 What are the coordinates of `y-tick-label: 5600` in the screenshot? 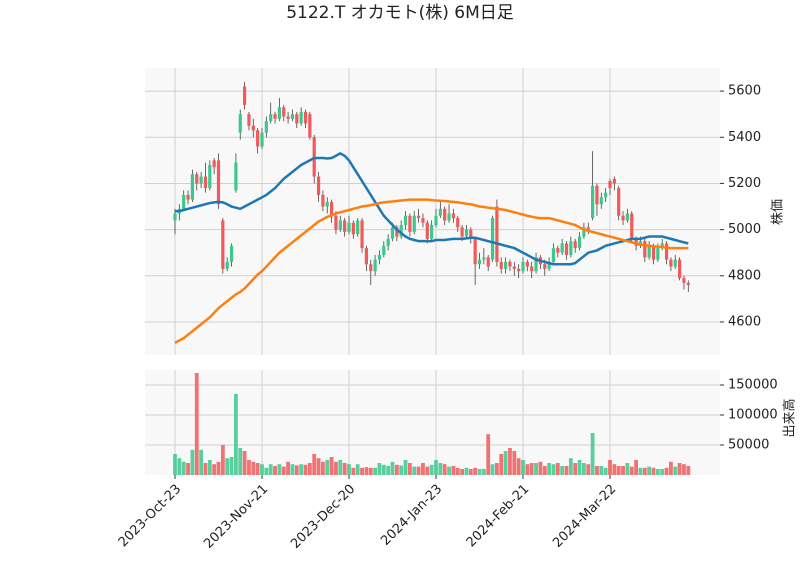 It's located at (744, 91).